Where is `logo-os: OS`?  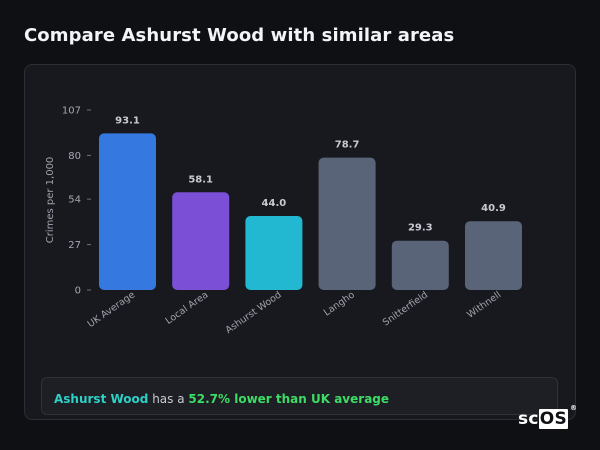
logo-os: OS is located at coordinates (553, 419).